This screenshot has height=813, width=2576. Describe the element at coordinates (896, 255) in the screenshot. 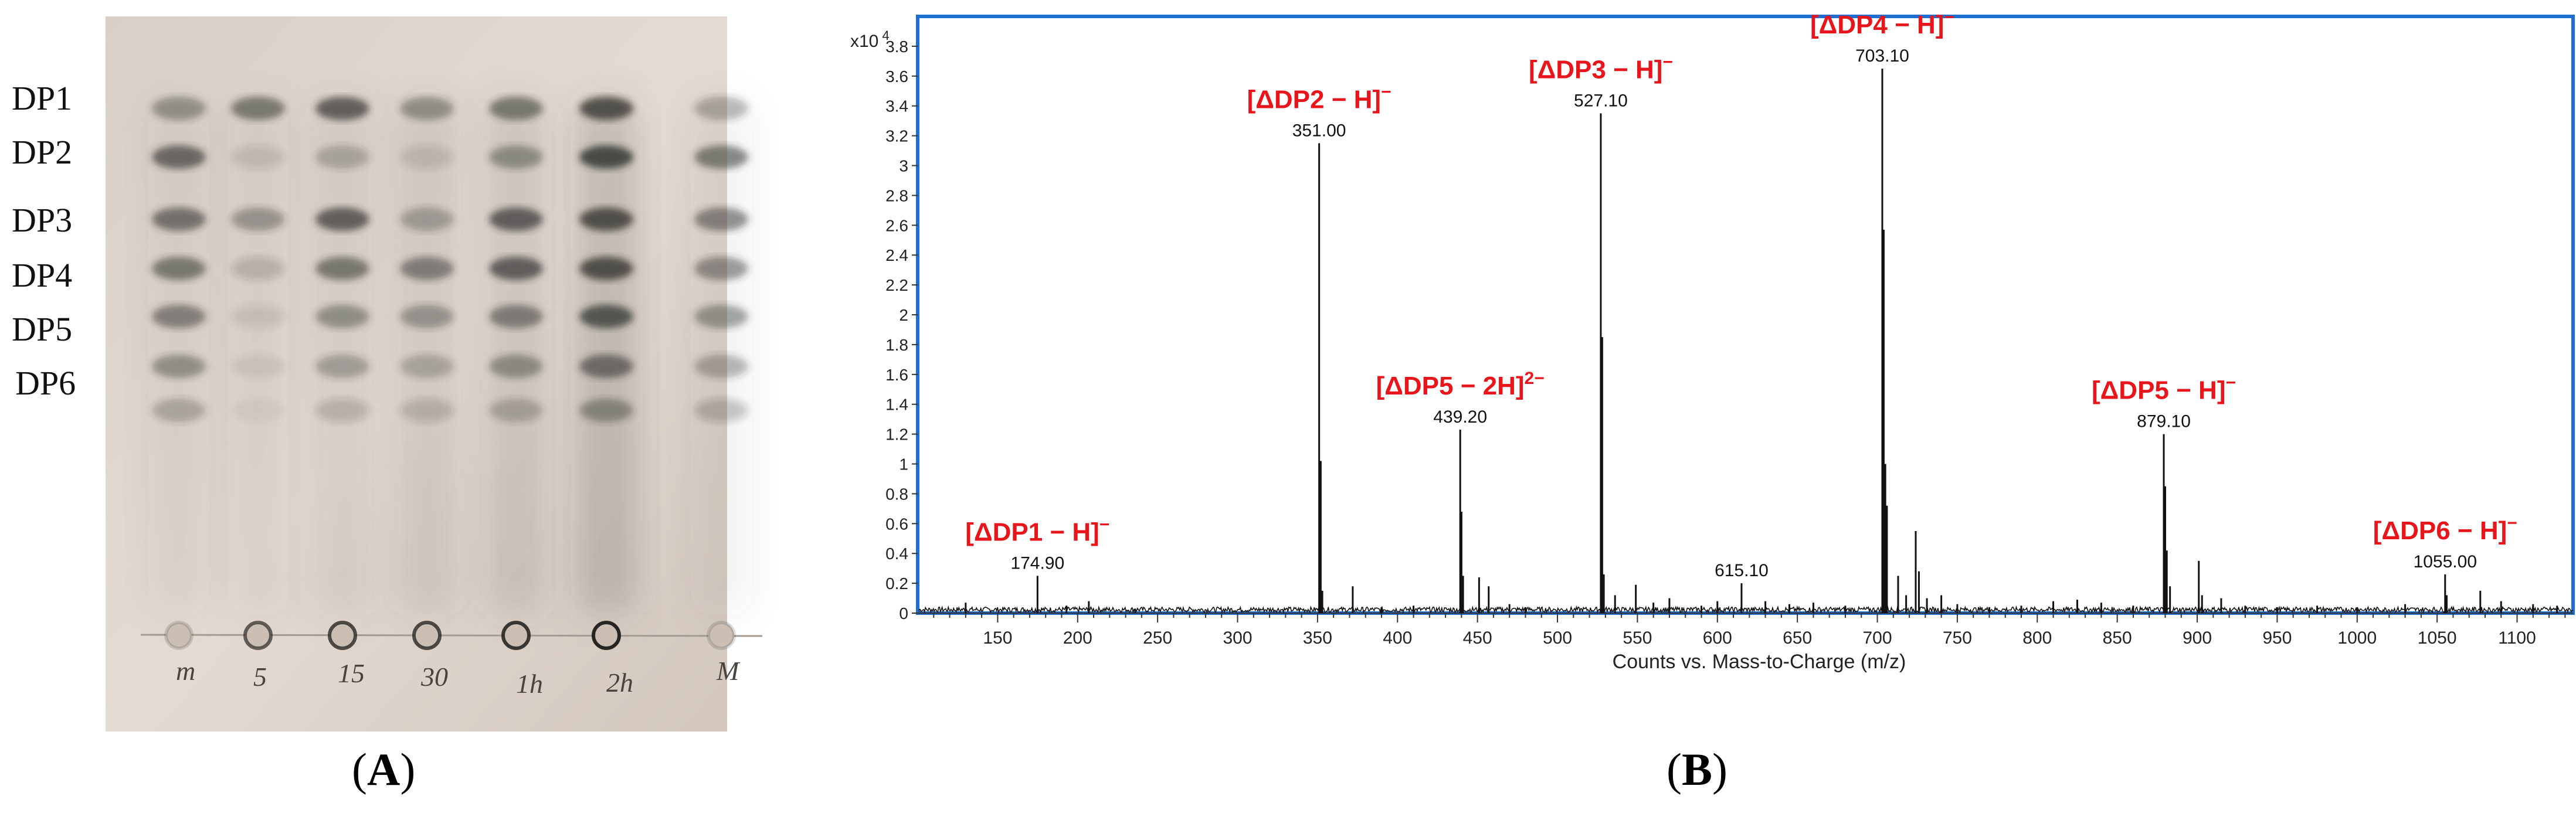

I see `y-tick-label: 2.4` at that location.